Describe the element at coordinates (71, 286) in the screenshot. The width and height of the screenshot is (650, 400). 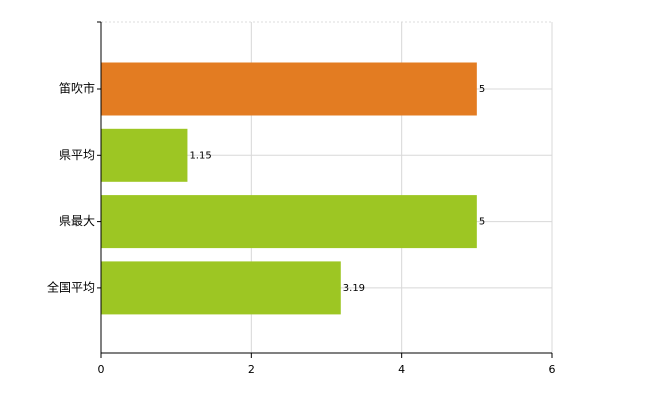
I see `y-tick-label: 全国平均` at that location.